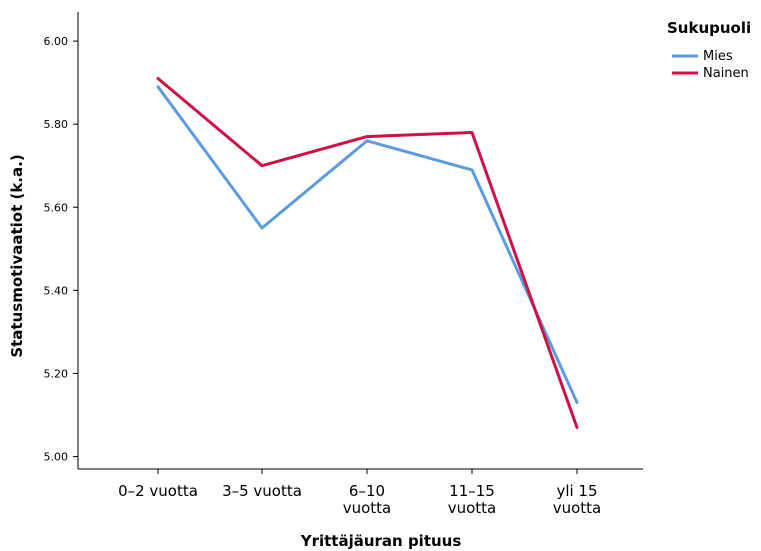 This screenshot has width=761, height=551. I want to click on y-tick-label: 5.80, so click(56, 124).